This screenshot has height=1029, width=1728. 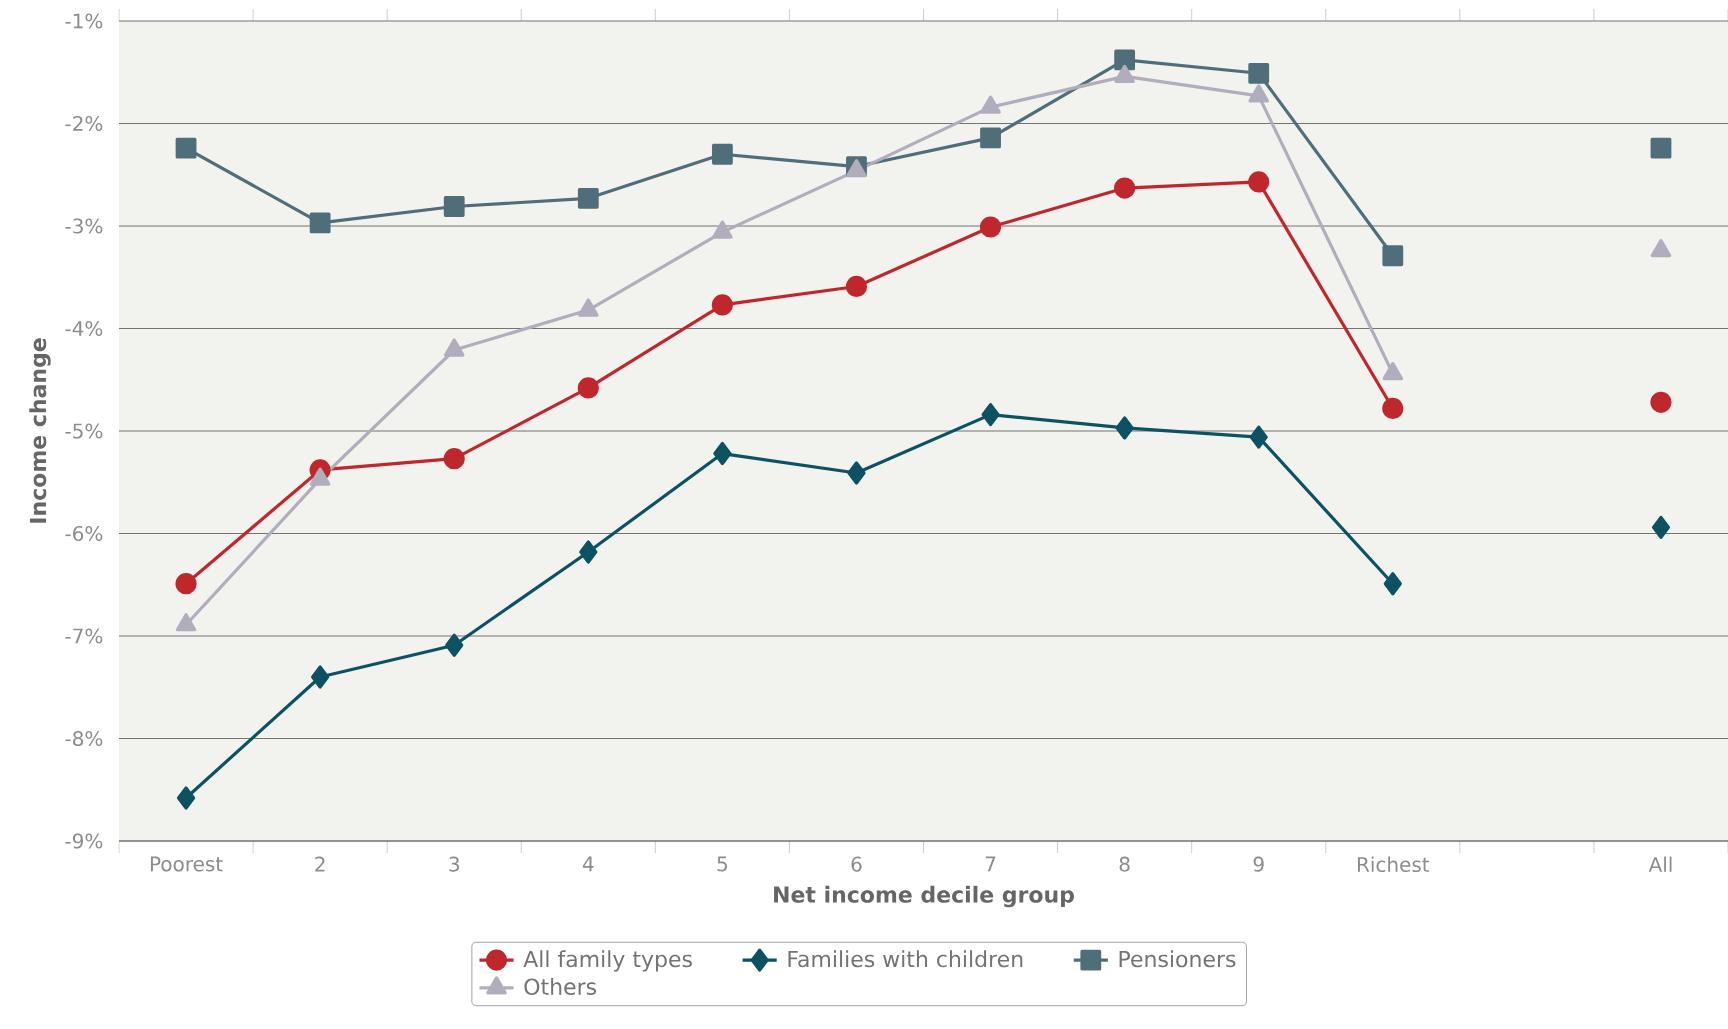 I want to click on y-tick-label: -1%, so click(x=84, y=21).